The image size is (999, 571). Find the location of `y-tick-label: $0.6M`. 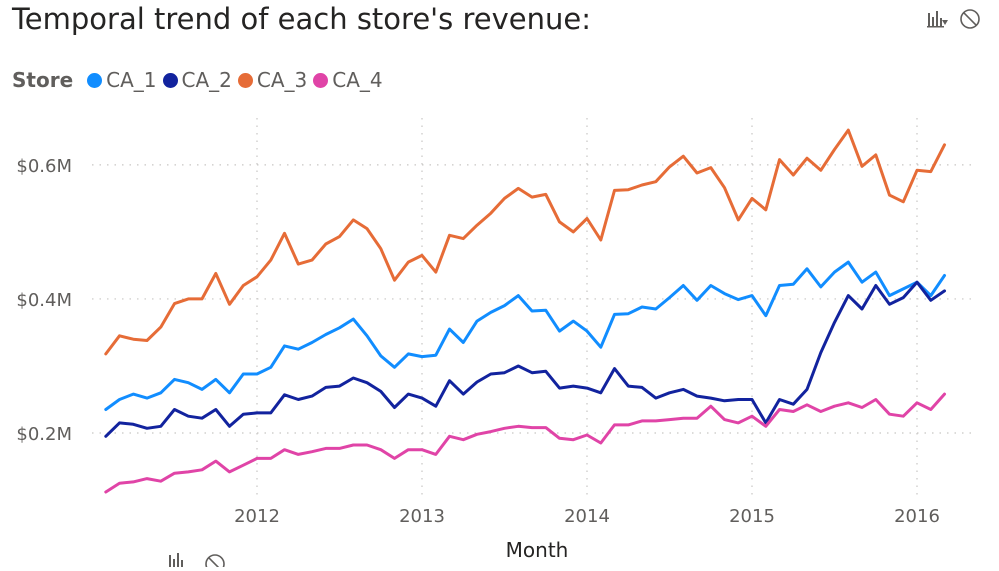

y-tick-label: $0.6M is located at coordinates (44, 166).